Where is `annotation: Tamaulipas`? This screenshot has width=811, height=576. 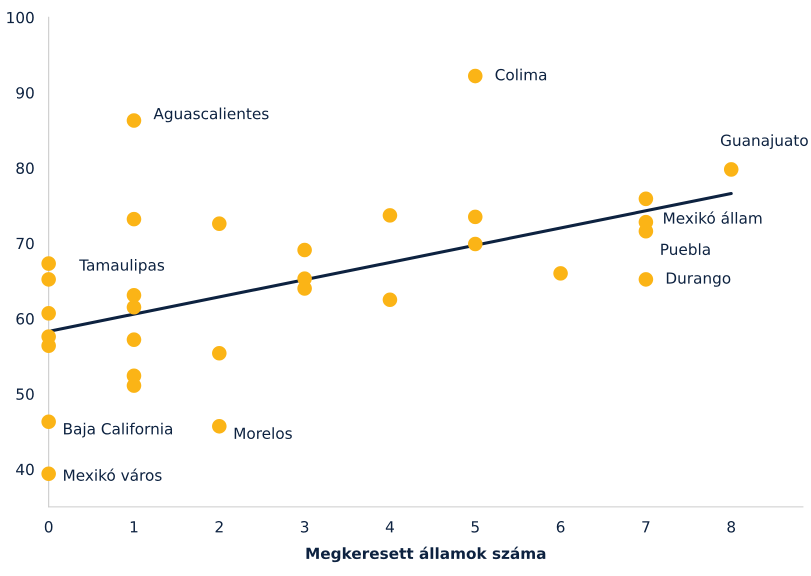 annotation: Tamaulipas is located at coordinates (121, 266).